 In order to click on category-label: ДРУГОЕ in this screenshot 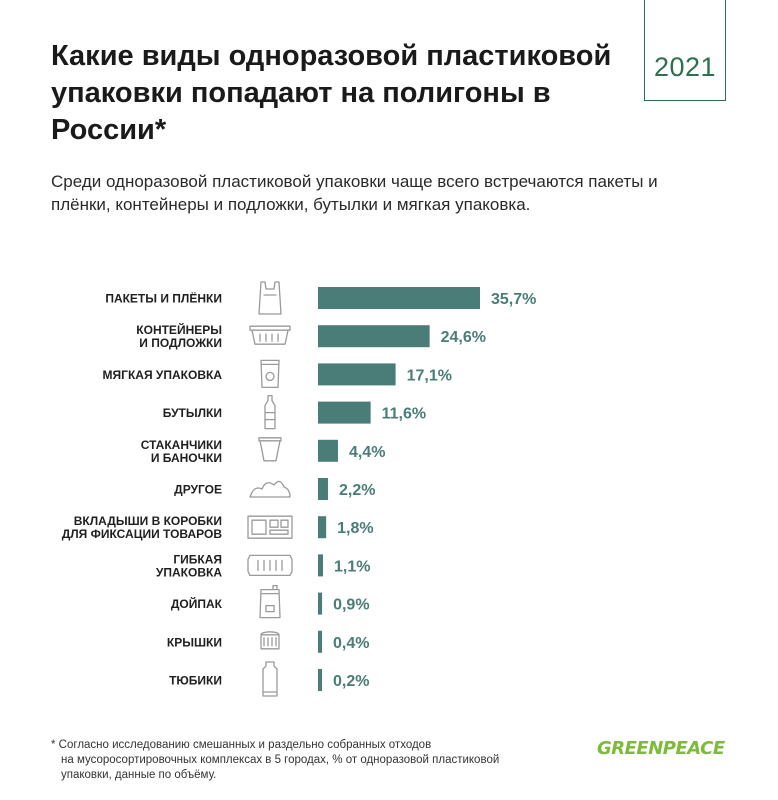, I will do `click(198, 490)`.